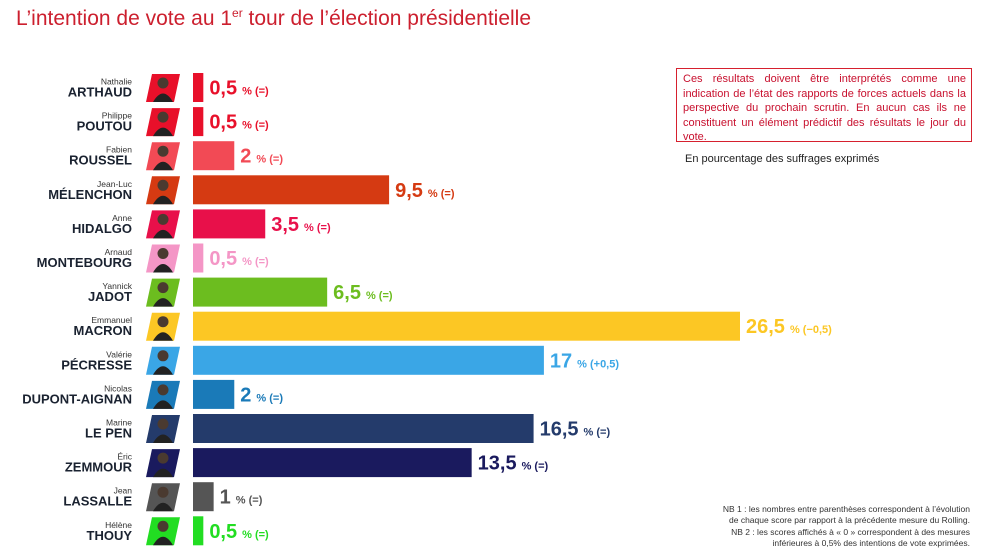 Image resolution: width=997 pixels, height=559 pixels. What do you see at coordinates (598, 364) in the screenshot?
I see `value-change: % (+0,5)` at bounding box center [598, 364].